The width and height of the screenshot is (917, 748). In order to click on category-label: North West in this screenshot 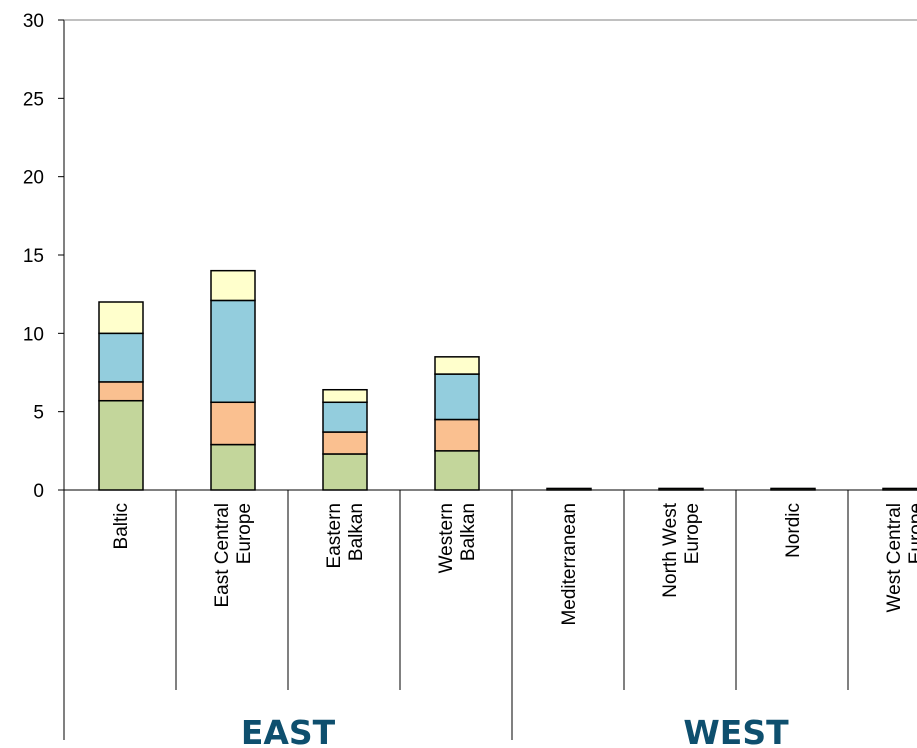, I will do `click(670, 549)`.